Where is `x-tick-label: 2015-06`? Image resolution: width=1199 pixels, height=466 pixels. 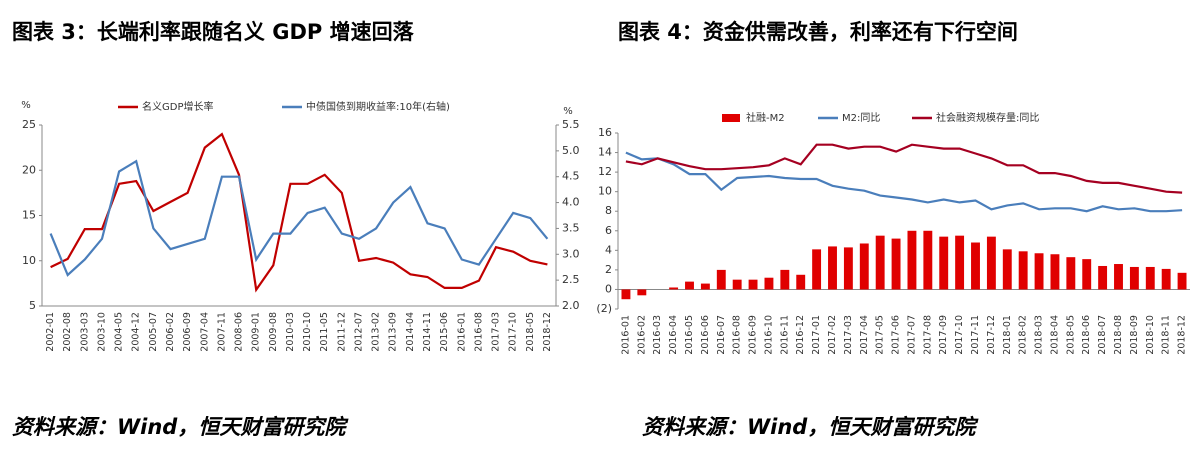 x-tick-label: 2015-06 is located at coordinates (444, 332).